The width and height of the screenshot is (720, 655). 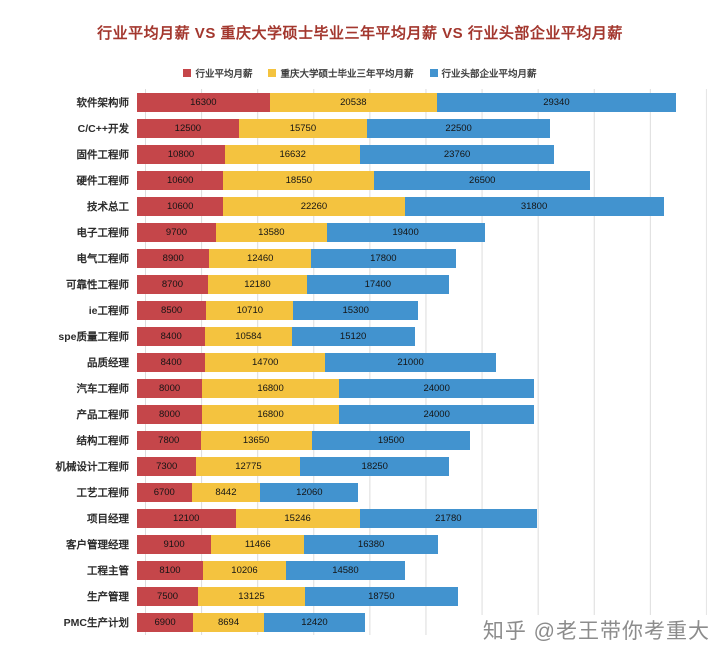 I want to click on chart-row: 机械设计工程师 7300 12775 18250, so click(x=360, y=466).